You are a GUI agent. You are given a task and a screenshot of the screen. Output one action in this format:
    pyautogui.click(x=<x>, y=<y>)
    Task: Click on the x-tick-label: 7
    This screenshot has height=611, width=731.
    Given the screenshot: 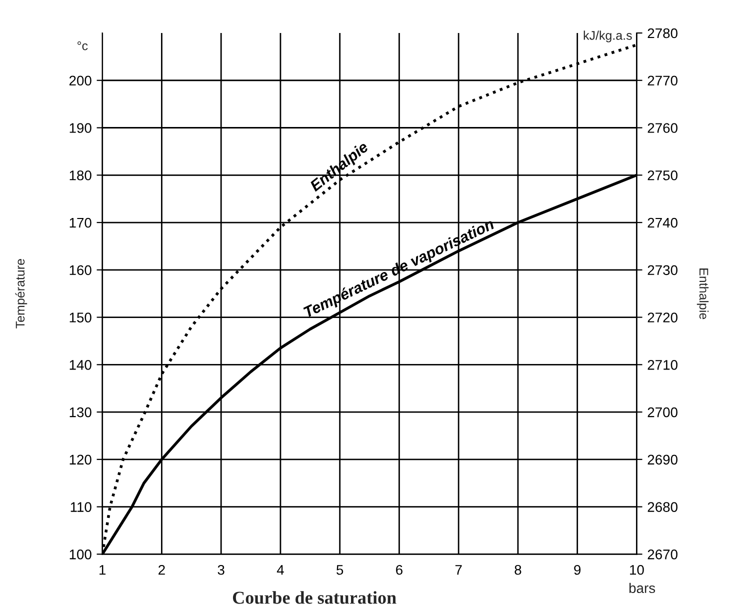 What is the action you would take?
    pyautogui.click(x=458, y=570)
    